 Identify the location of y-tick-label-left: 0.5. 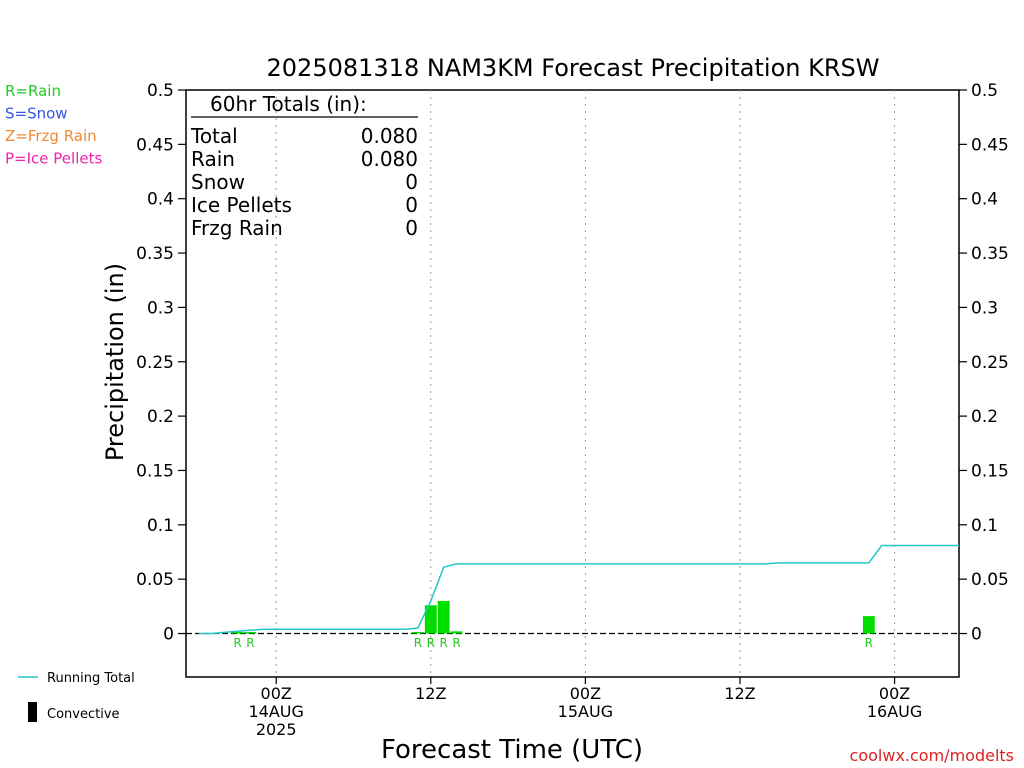
(160, 91).